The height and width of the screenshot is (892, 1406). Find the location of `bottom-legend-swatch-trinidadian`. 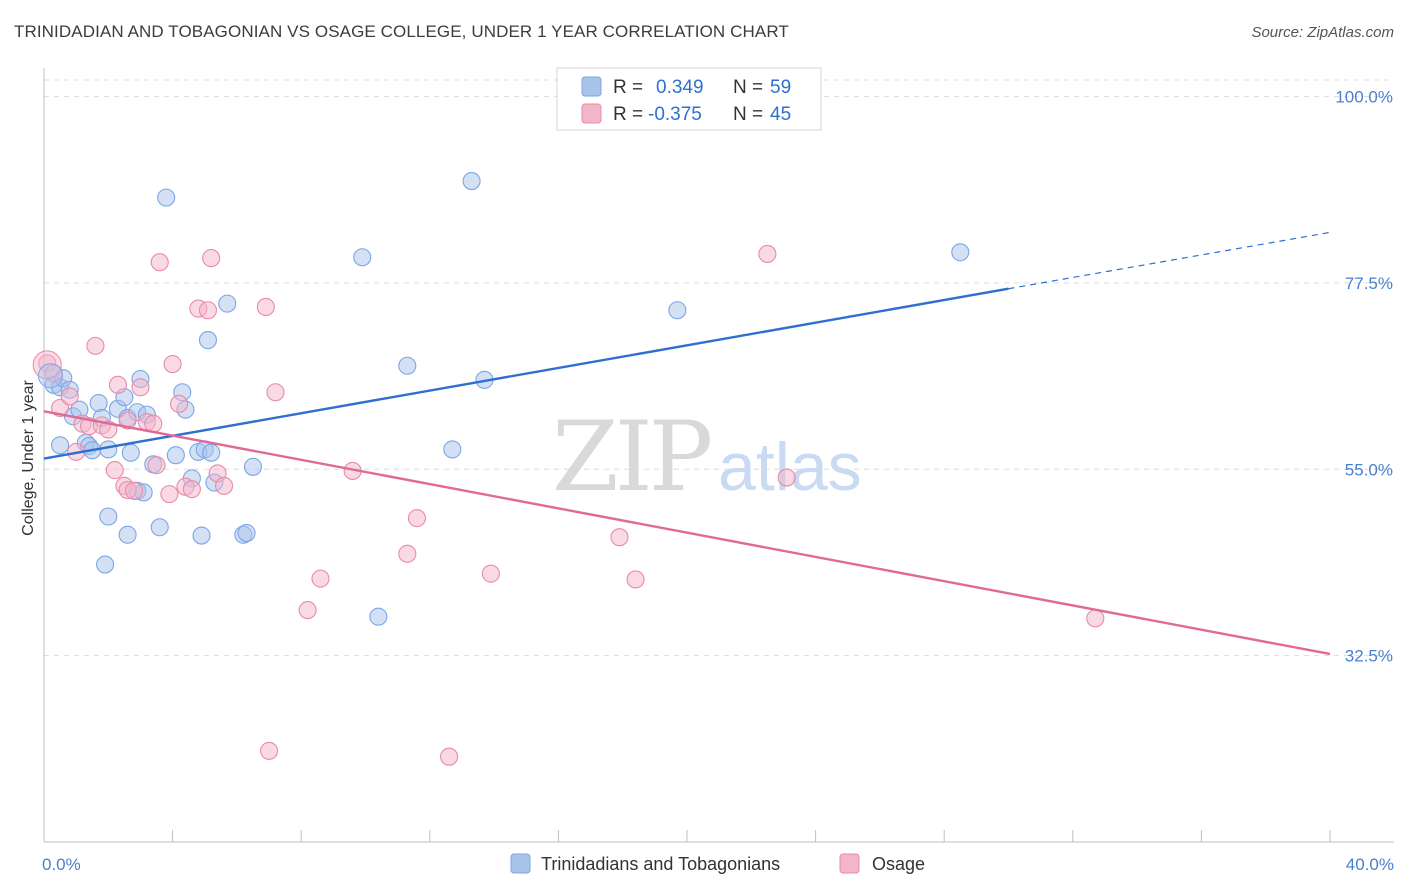

bottom-legend-swatch-trinidadian is located at coordinates (520, 863).